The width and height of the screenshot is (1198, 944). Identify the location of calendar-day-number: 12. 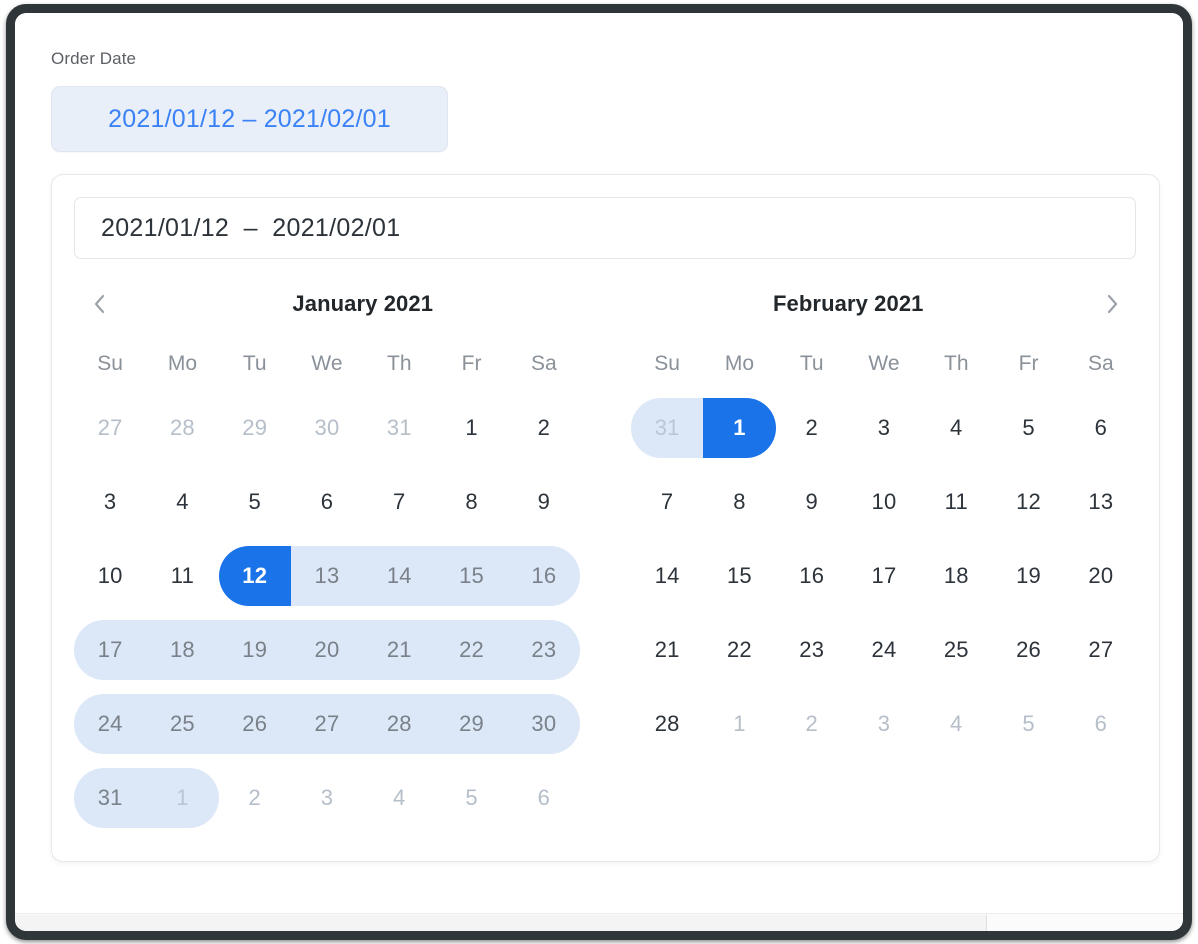
(1028, 501).